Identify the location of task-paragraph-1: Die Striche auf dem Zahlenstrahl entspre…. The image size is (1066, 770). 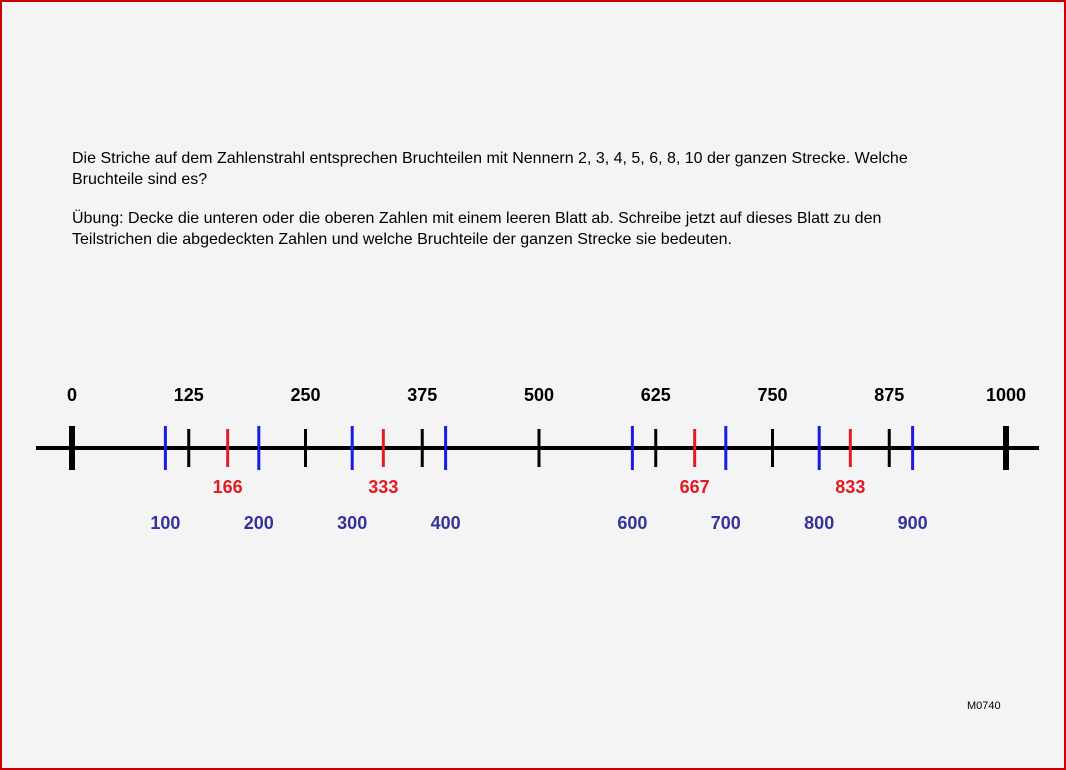
(490, 169).